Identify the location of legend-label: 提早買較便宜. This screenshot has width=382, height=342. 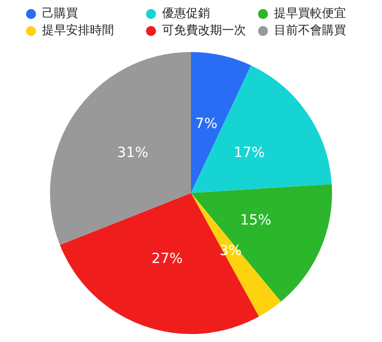
(310, 13).